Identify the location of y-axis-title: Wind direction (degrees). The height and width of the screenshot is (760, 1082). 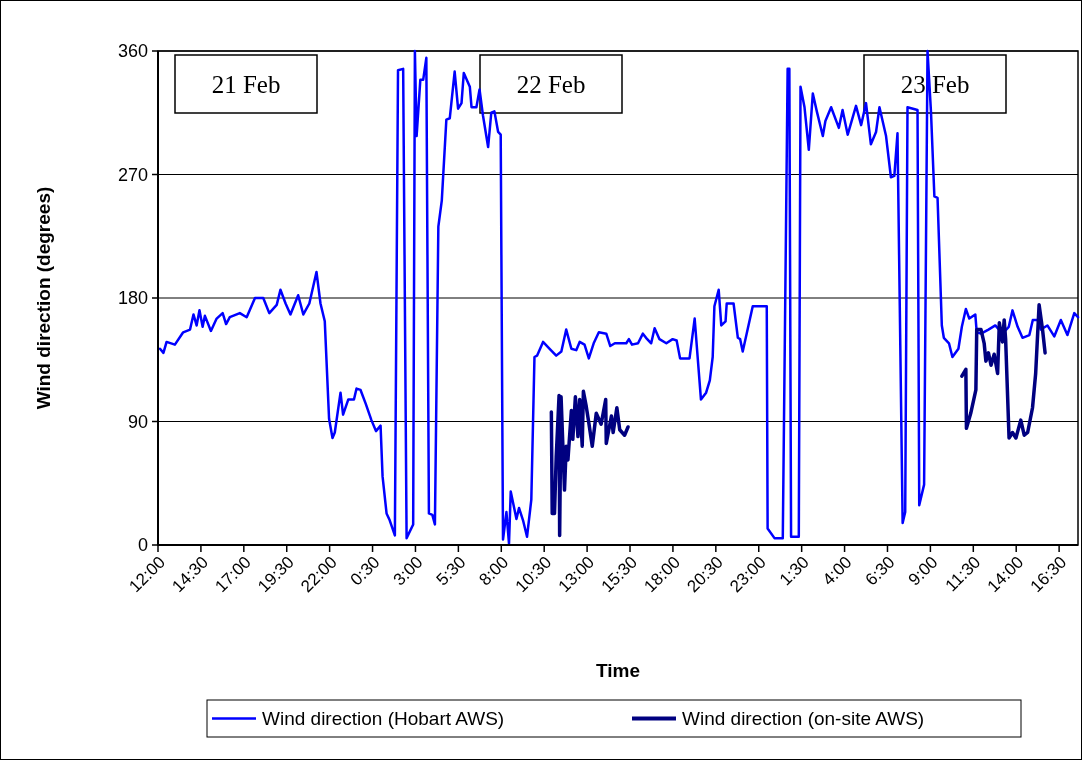
(43, 298).